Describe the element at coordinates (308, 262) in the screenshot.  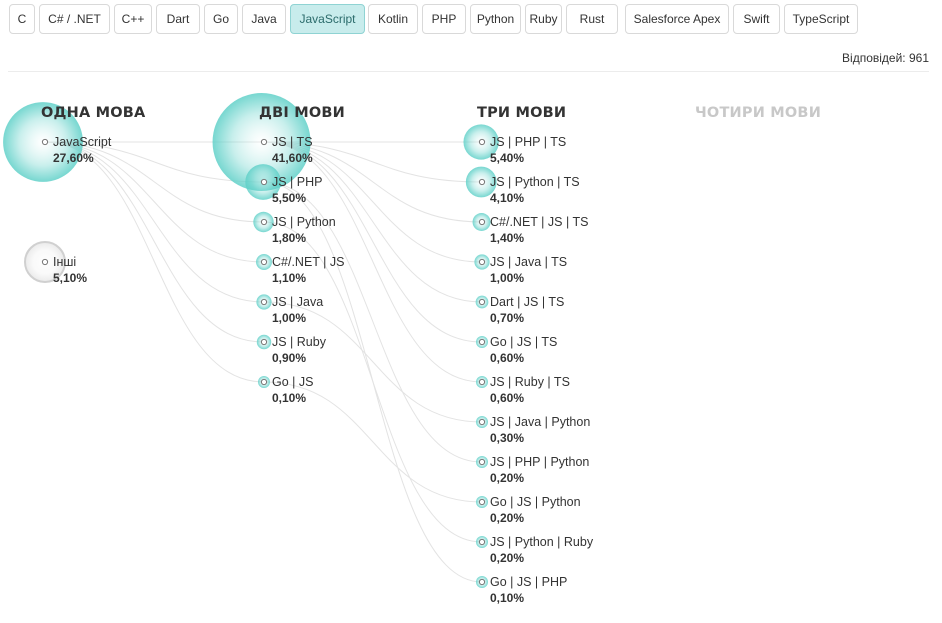
I see `node-label: C#/.NET | JS` at that location.